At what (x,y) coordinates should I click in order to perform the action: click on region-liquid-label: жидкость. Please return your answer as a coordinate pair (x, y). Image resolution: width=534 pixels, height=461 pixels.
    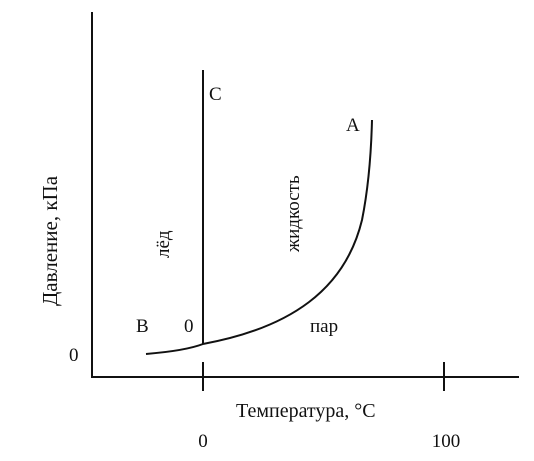
    Looking at the image, I should click on (293, 214).